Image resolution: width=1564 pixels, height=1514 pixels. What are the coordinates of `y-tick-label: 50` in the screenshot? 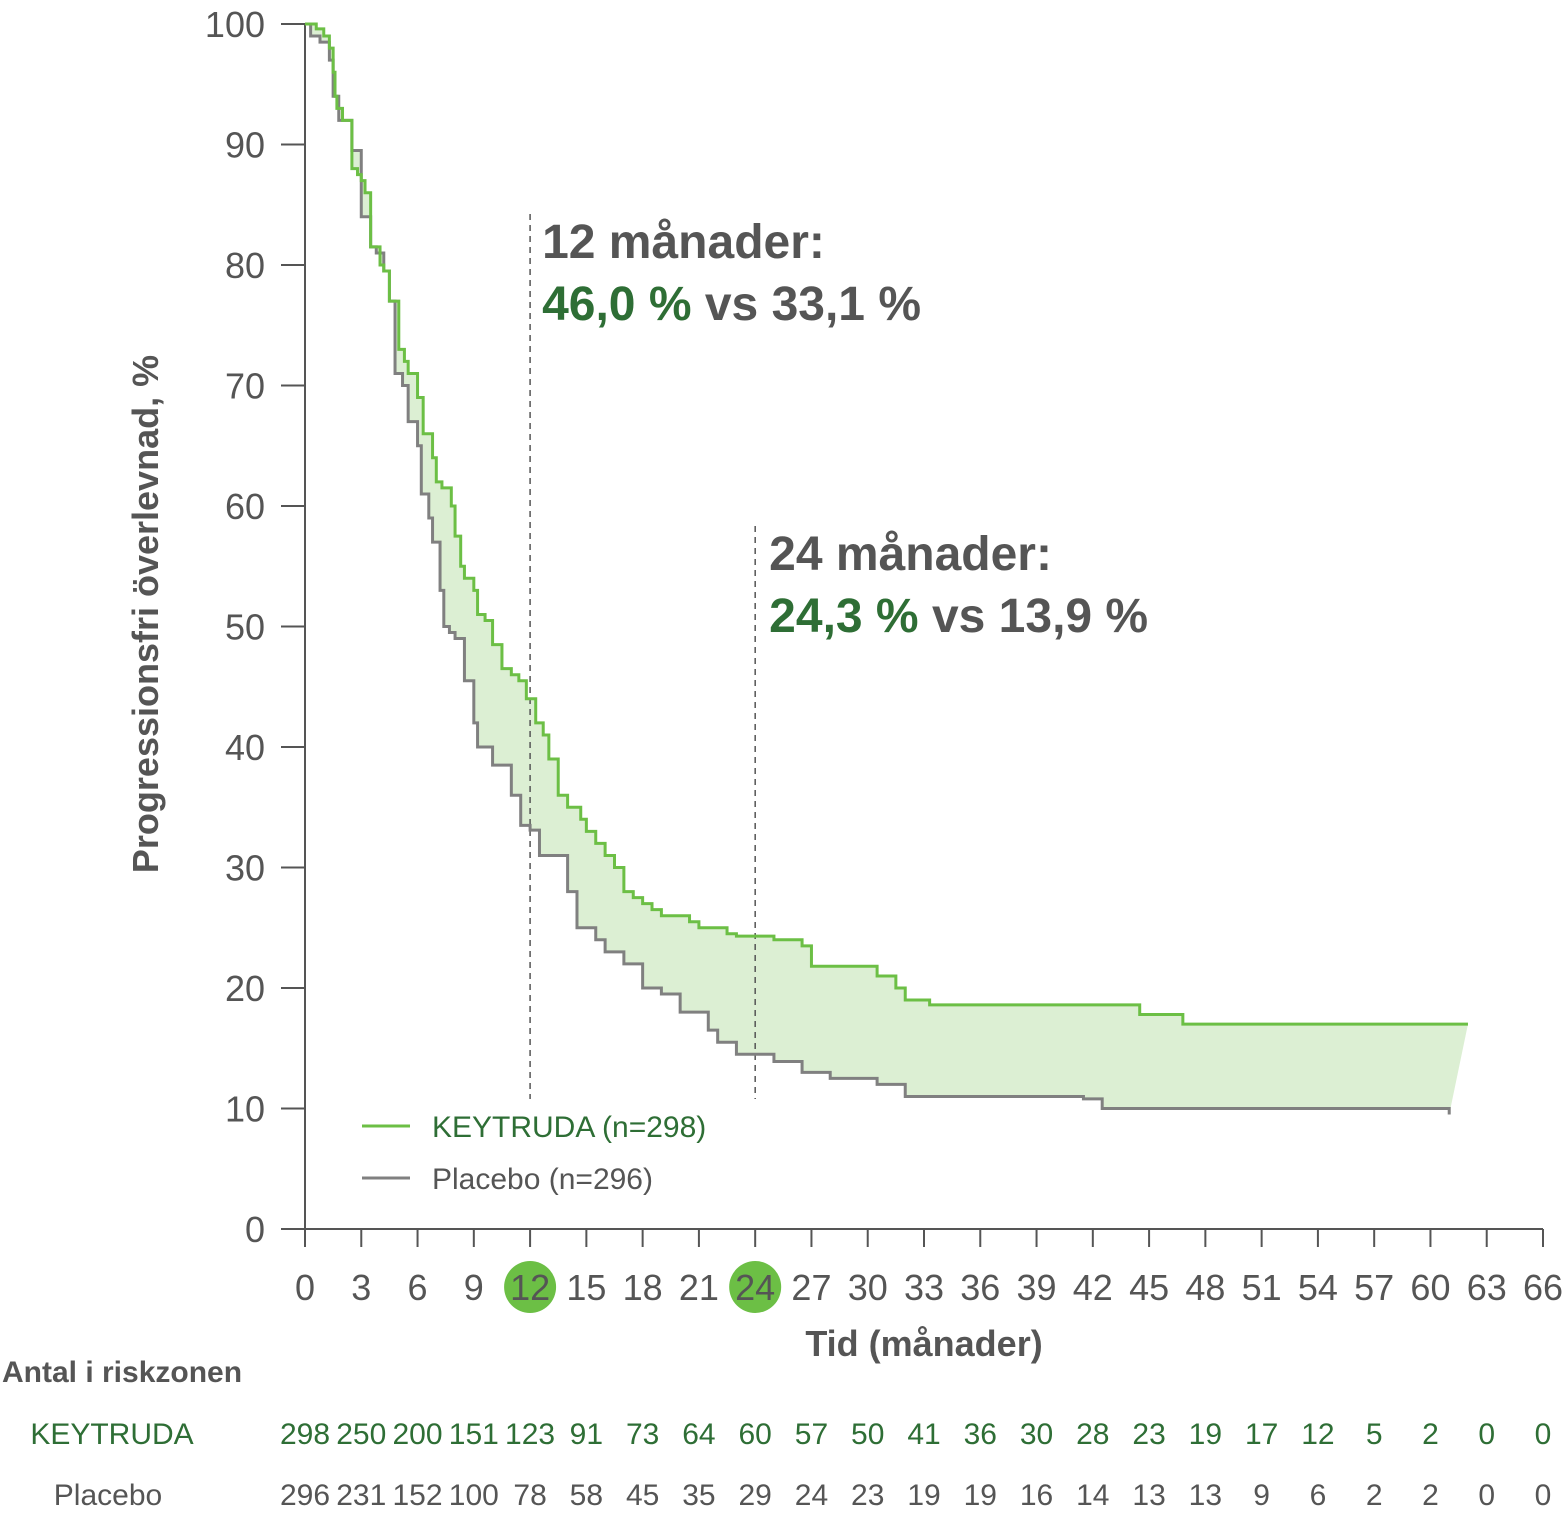 It's located at (245, 627).